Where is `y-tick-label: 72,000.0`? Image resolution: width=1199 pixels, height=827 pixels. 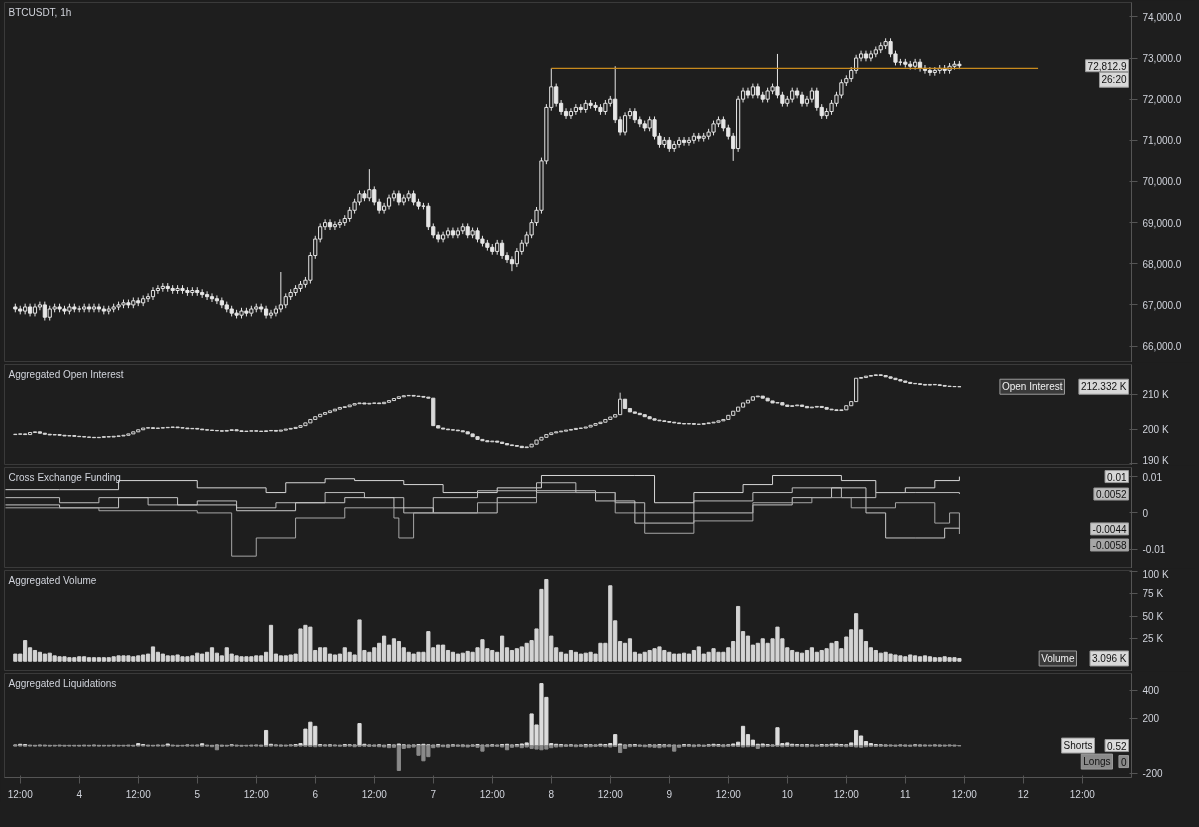 y-tick-label: 72,000.0 is located at coordinates (1162, 100).